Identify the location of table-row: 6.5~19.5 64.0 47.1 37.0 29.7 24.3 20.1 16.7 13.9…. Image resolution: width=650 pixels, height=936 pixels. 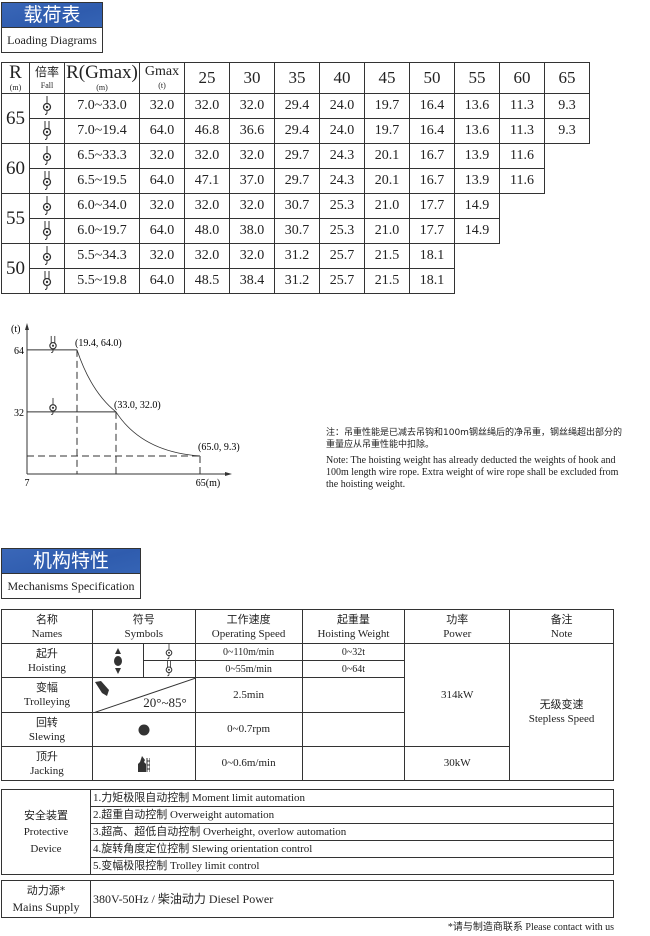
(296, 181).